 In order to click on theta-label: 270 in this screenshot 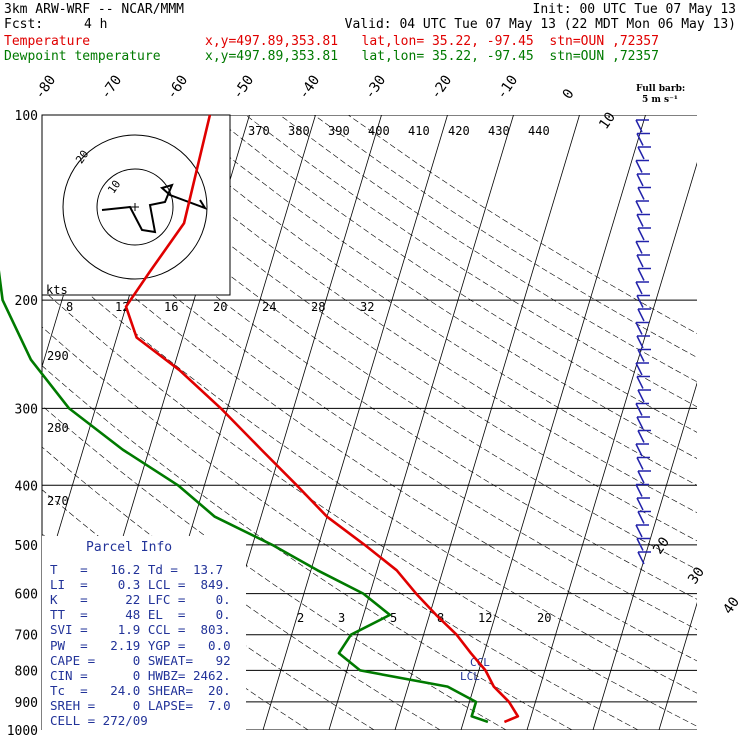, I will do `click(58, 501)`.